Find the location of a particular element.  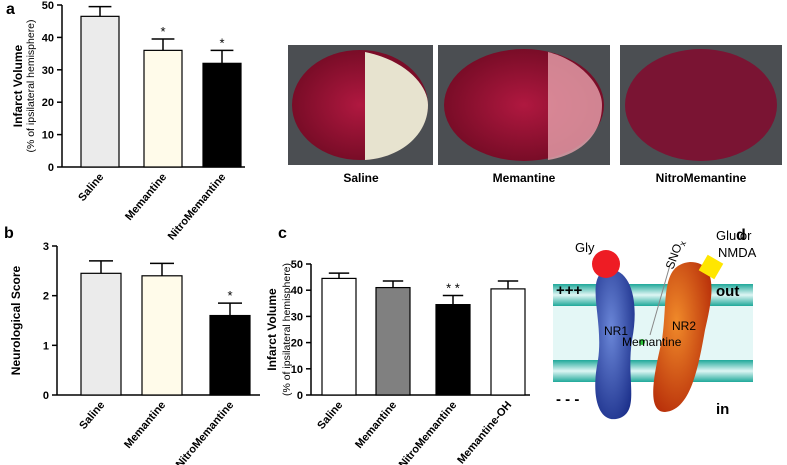

label: Gly is located at coordinates (585, 247).